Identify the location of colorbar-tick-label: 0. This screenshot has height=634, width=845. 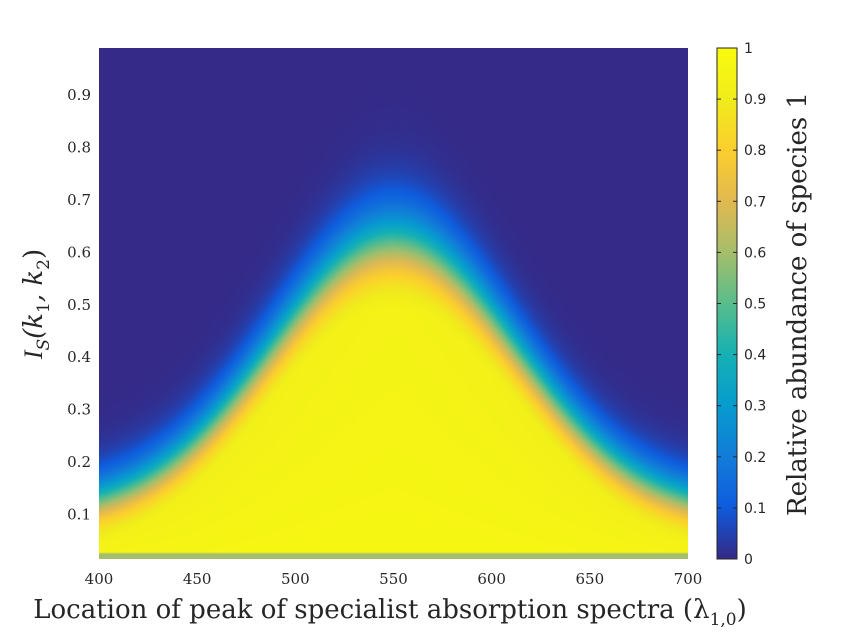
(748, 560).